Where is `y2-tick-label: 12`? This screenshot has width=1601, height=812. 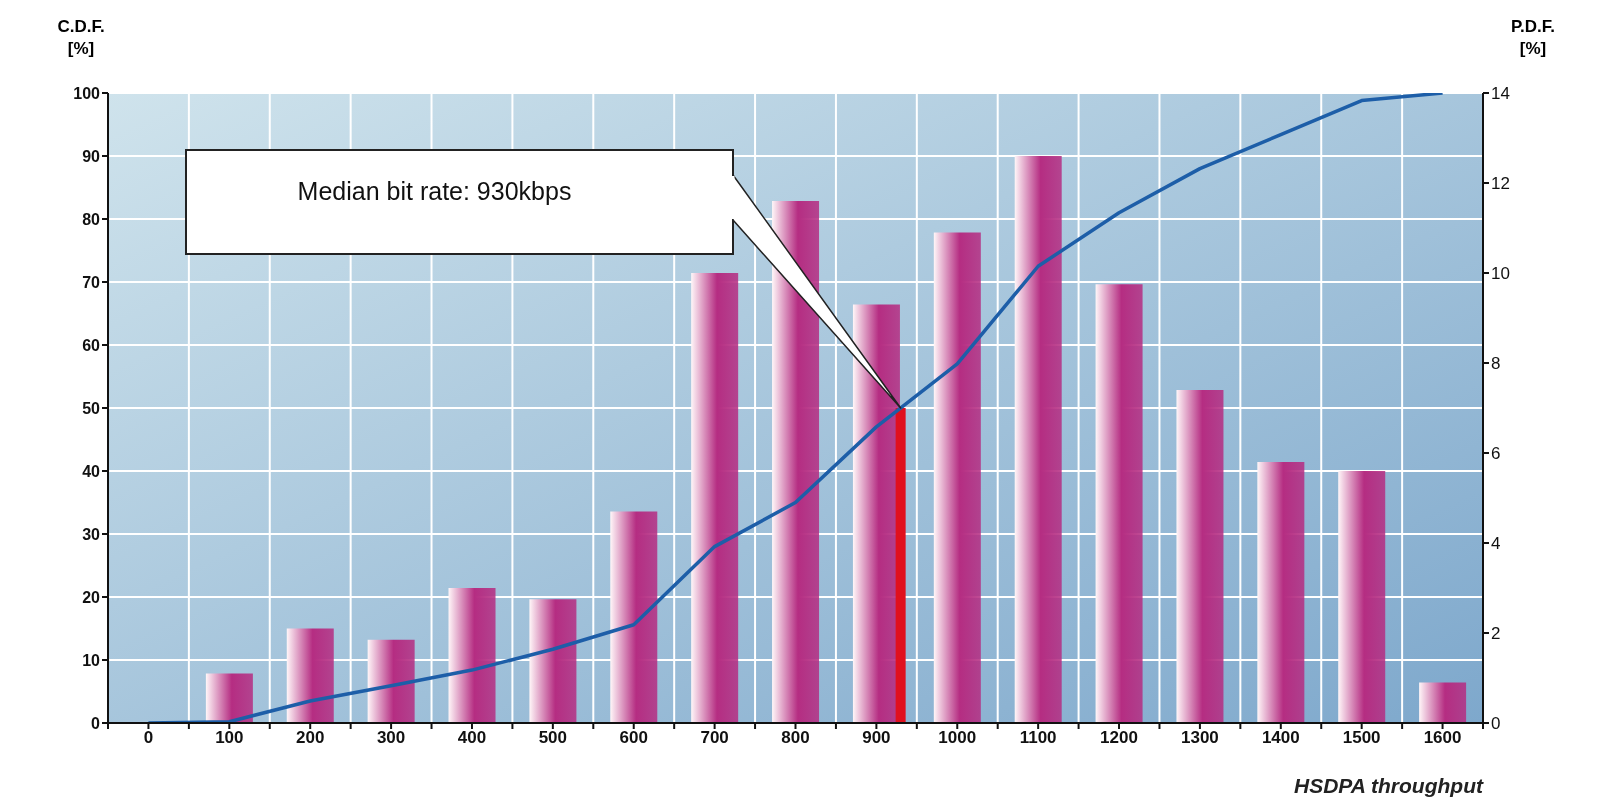 y2-tick-label: 12 is located at coordinates (1500, 184).